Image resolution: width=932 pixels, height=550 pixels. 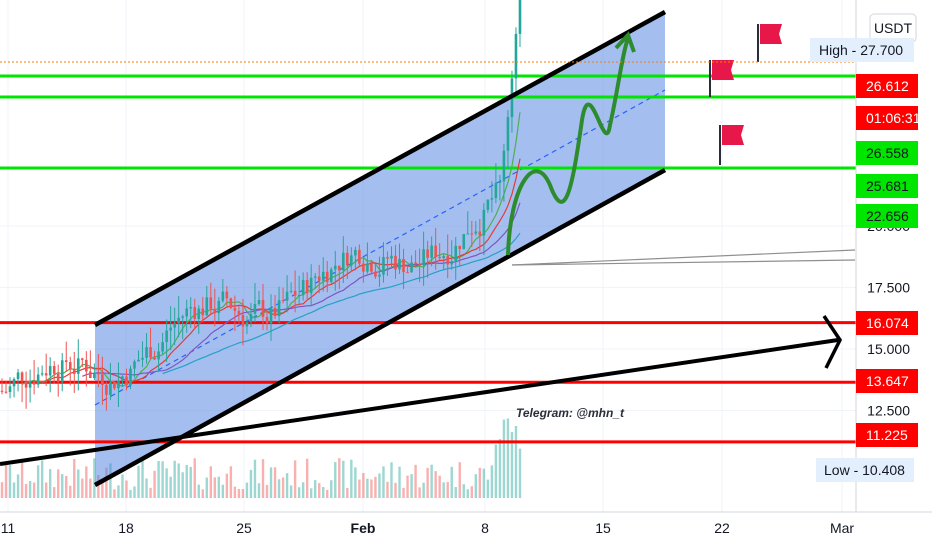 I want to click on x-tick-label: Mar, so click(x=842, y=528).